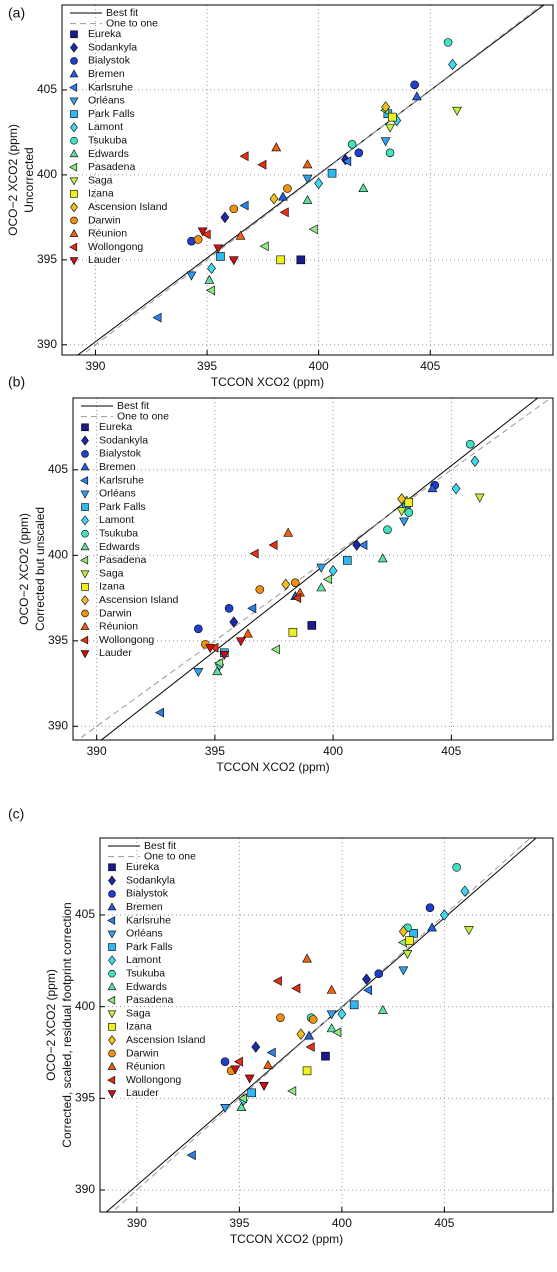 The image size is (557, 1272). I want to click on legend-label: Wollongong, so click(153, 1080).